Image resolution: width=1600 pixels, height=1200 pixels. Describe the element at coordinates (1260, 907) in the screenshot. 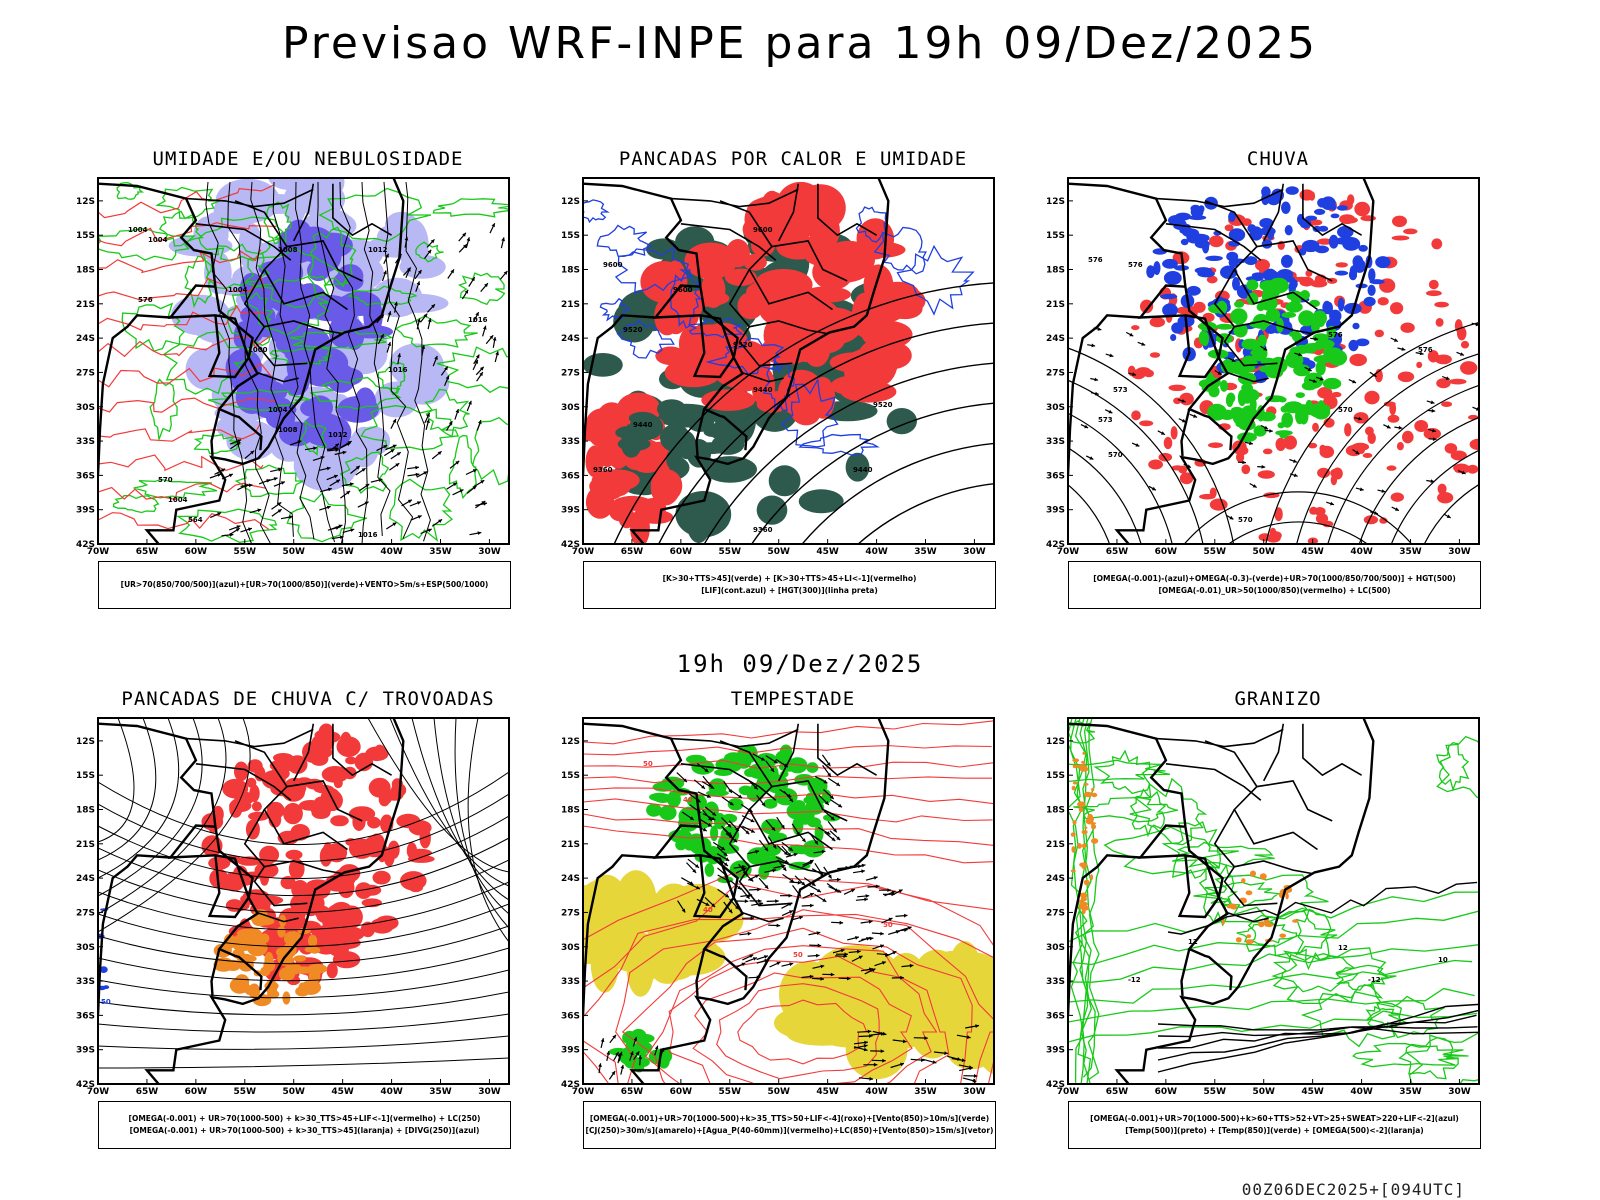

I see `omega500-area` at that location.